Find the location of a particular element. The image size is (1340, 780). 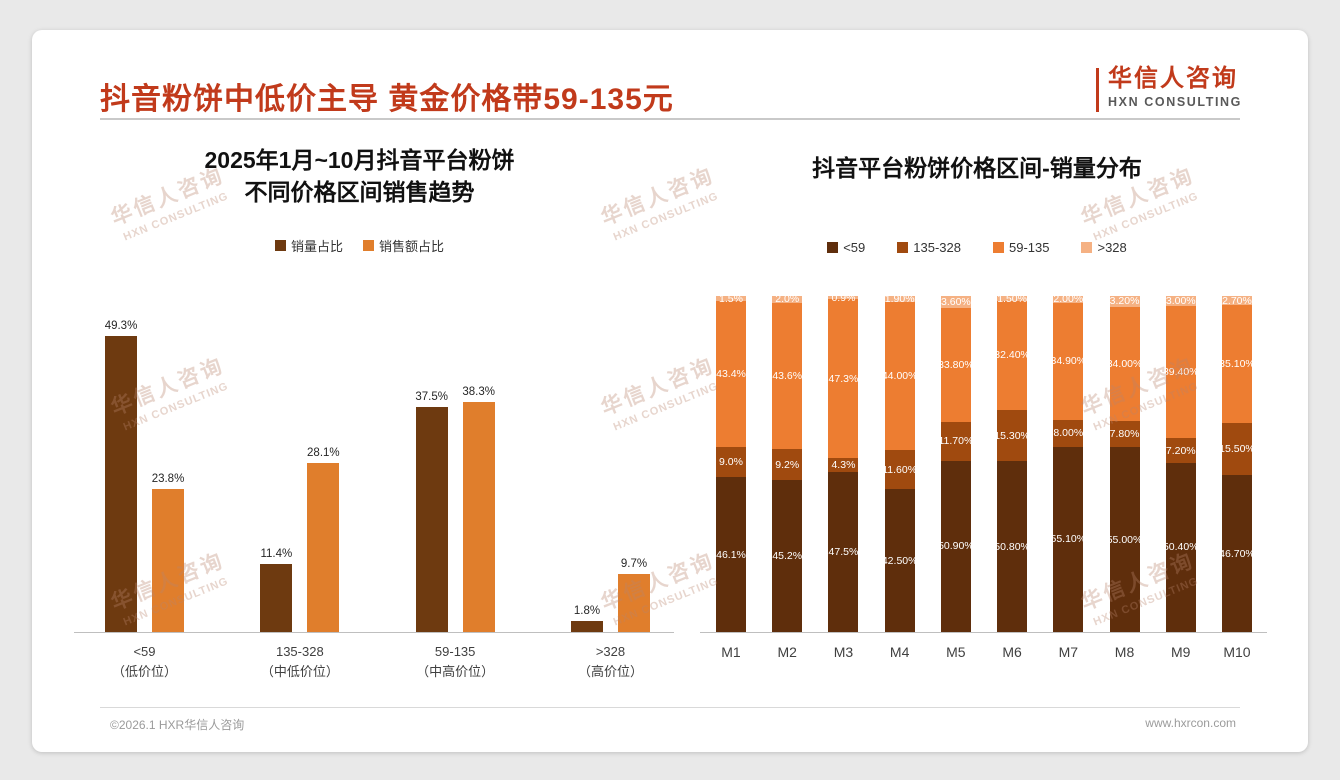

stacked-bar: 55.10% 8.00% 34.90% 2.00% is located at coordinates (1068, 462).